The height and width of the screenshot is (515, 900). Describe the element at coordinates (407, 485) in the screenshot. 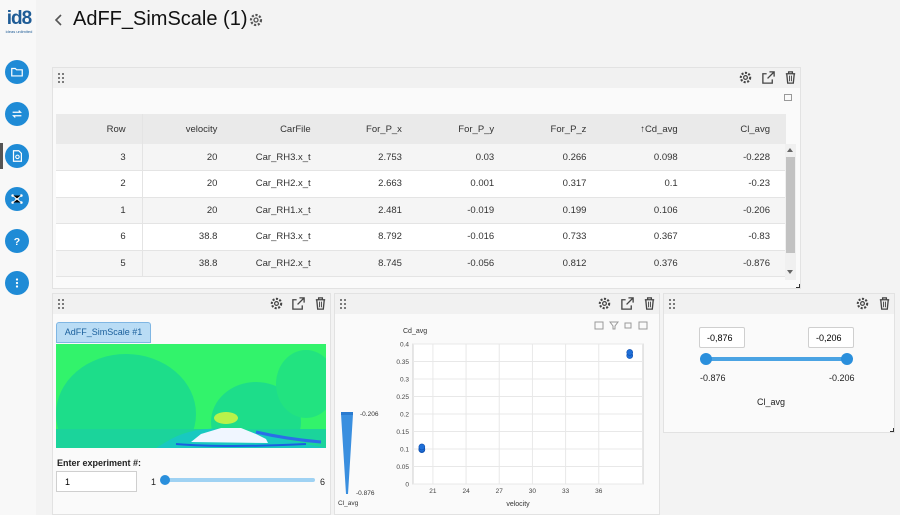

I see `y-tick-label: 0` at that location.